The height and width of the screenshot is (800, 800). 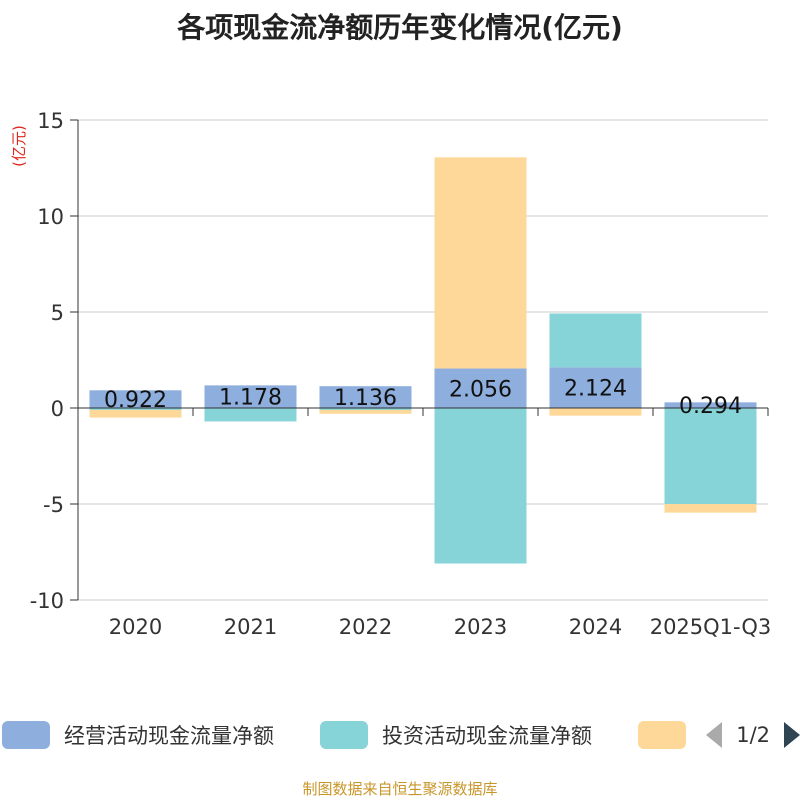 I want to click on x-tick-label: 2023, so click(x=480, y=627).